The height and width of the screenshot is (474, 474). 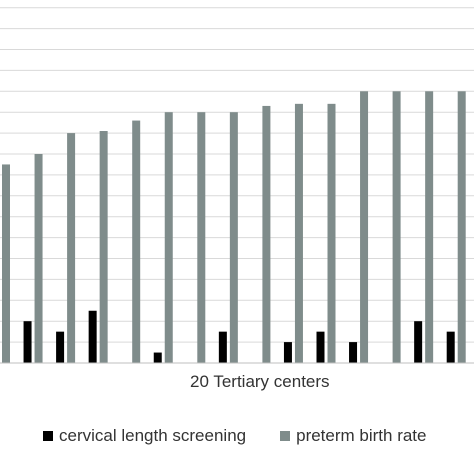 I want to click on legend-swatch-preterm, so click(x=285, y=436).